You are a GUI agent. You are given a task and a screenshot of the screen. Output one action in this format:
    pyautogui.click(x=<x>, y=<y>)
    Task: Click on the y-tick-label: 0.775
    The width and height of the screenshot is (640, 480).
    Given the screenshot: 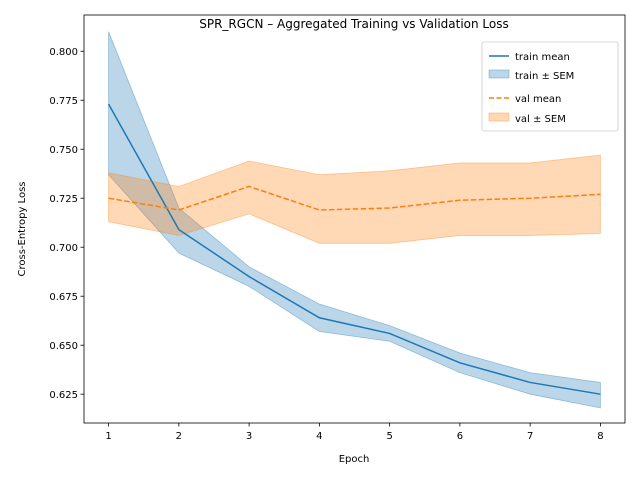 What is the action you would take?
    pyautogui.click(x=63, y=101)
    